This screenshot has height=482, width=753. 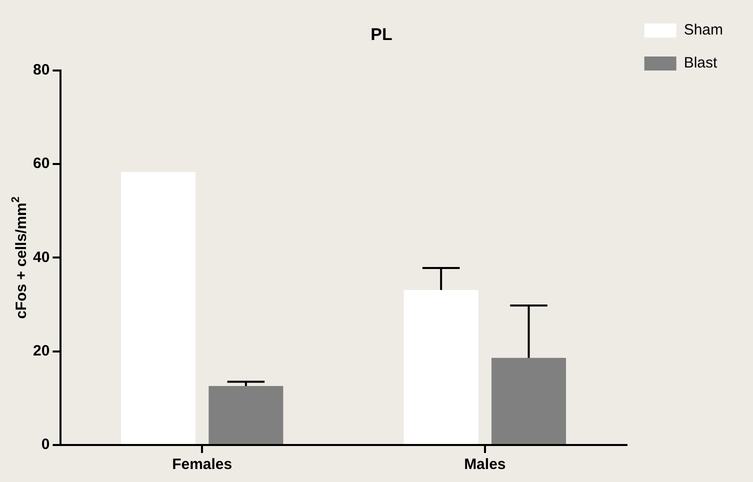 I want to click on y-tick-label: 20, so click(x=41, y=351).